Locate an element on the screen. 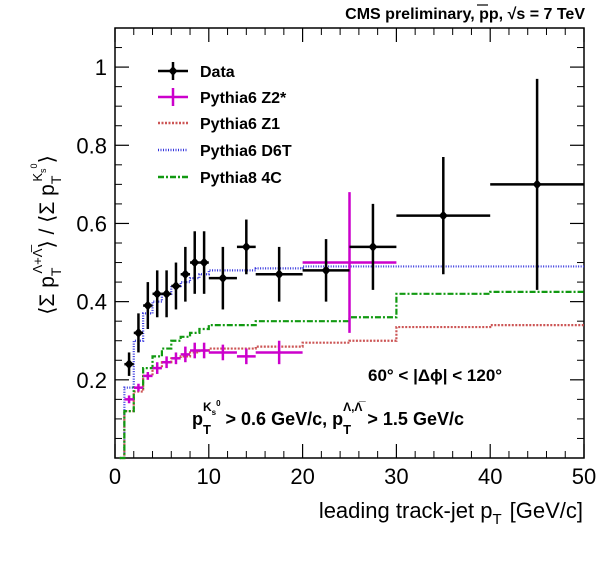 The height and width of the screenshot is (572, 596). svg-text: ⟨Σ pTΛ+Λ̅⟩ / ⟨Σ pTKs0⟩ is located at coordinates (46, 235).